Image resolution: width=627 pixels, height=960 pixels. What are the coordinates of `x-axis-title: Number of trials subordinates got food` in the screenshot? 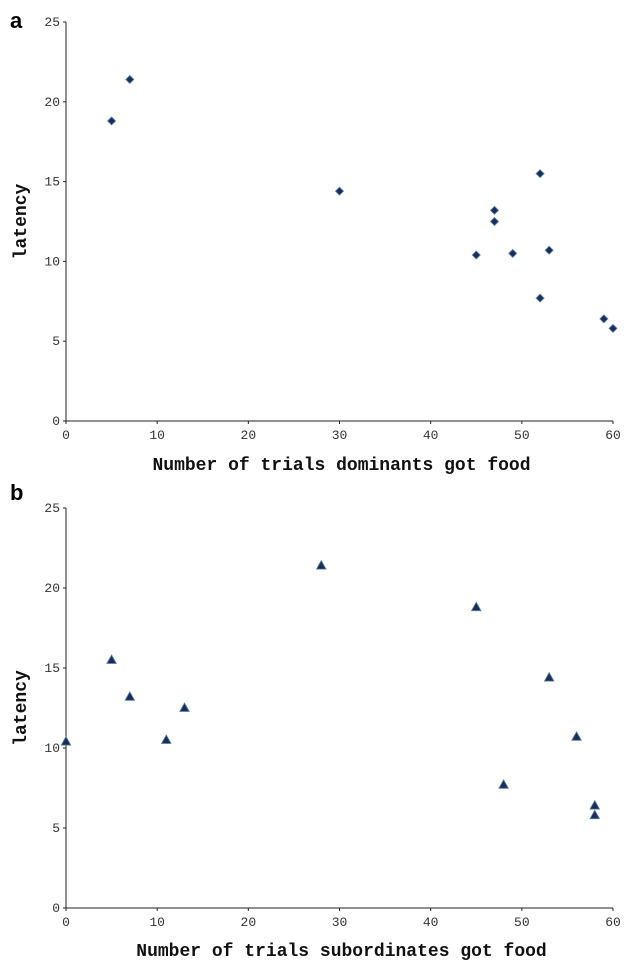 It's located at (341, 951).